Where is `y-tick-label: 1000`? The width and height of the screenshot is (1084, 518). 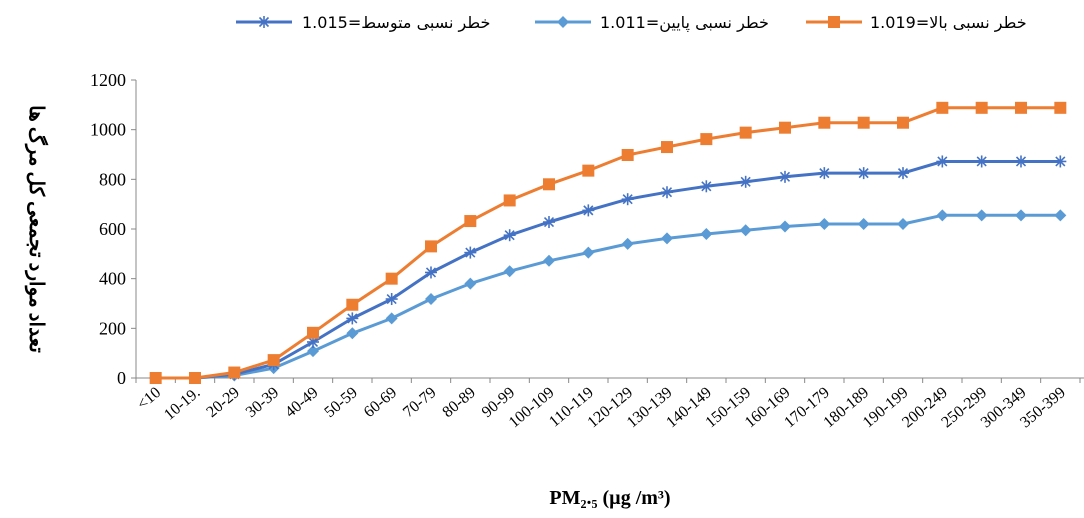 y-tick-label: 1000 is located at coordinates (108, 130).